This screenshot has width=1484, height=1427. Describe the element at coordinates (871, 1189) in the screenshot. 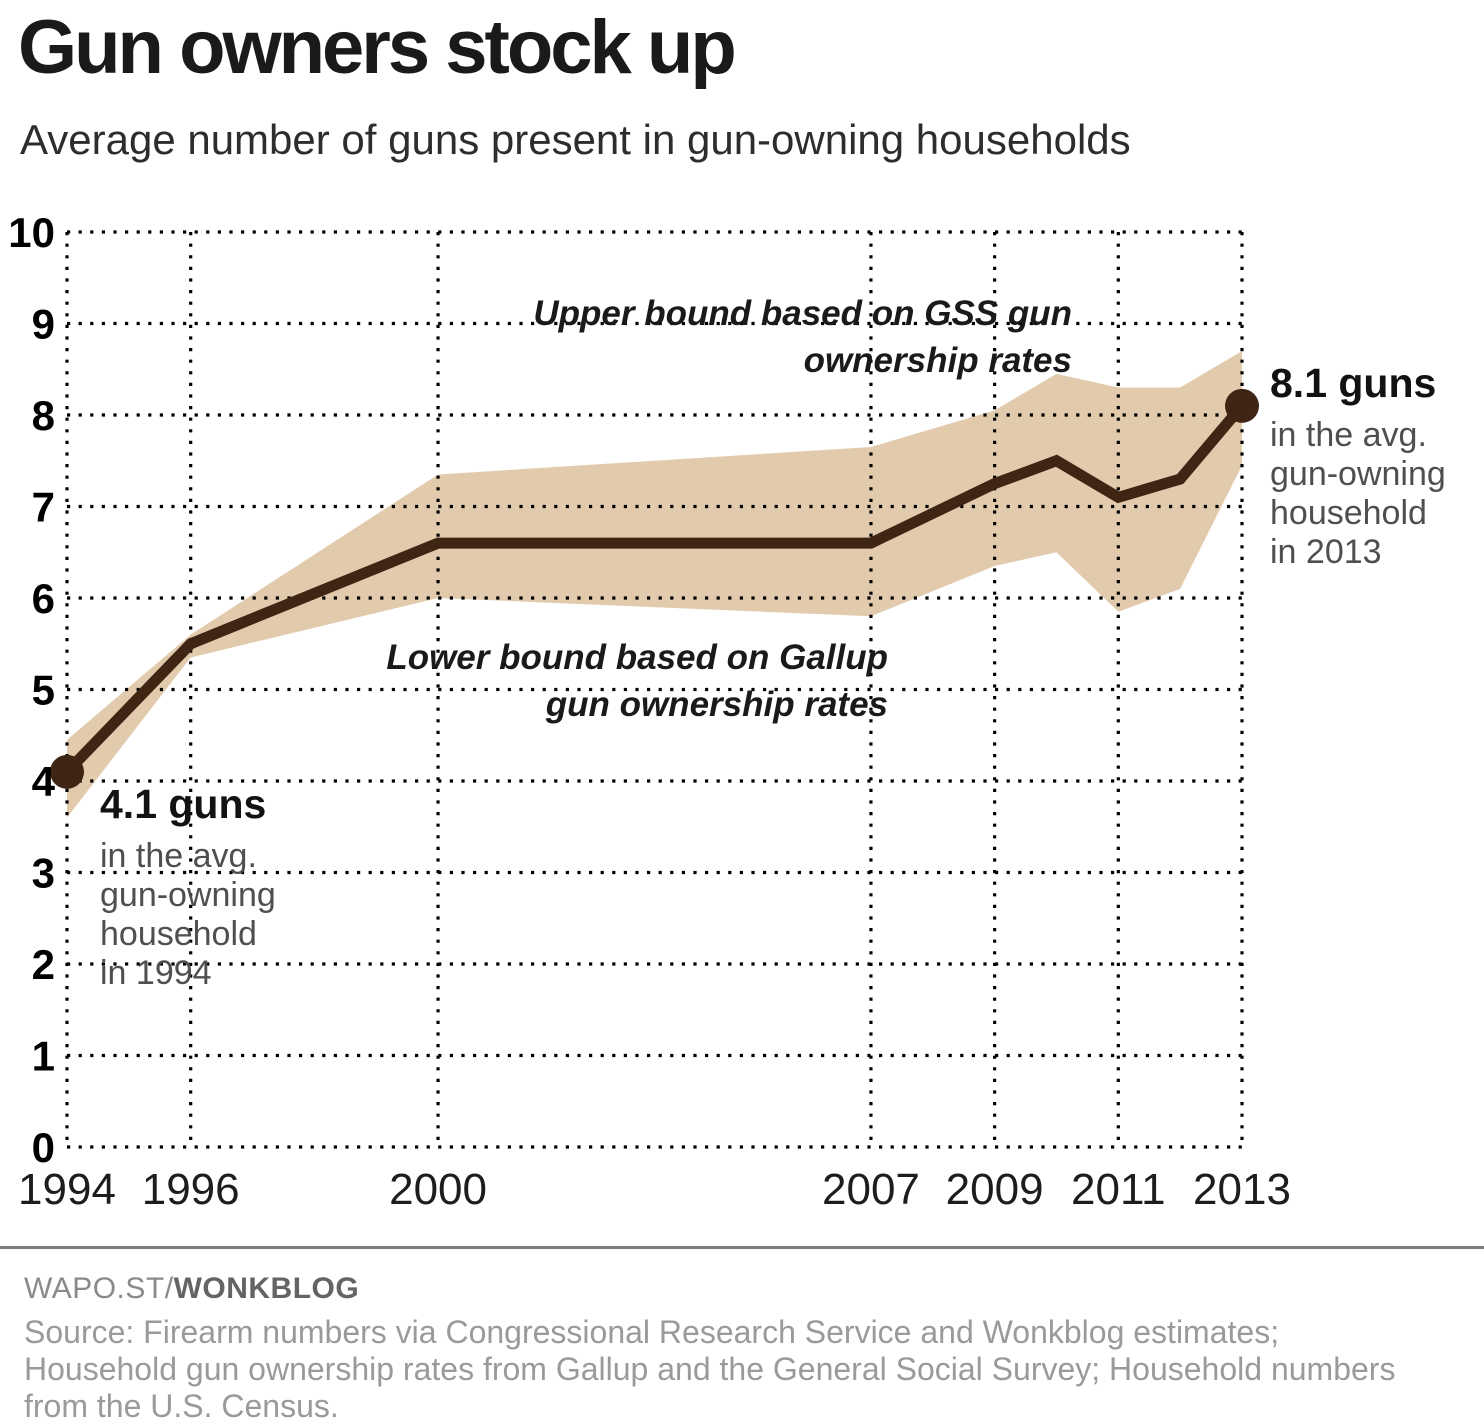

I see `x-tick-label-2007: 2007` at that location.